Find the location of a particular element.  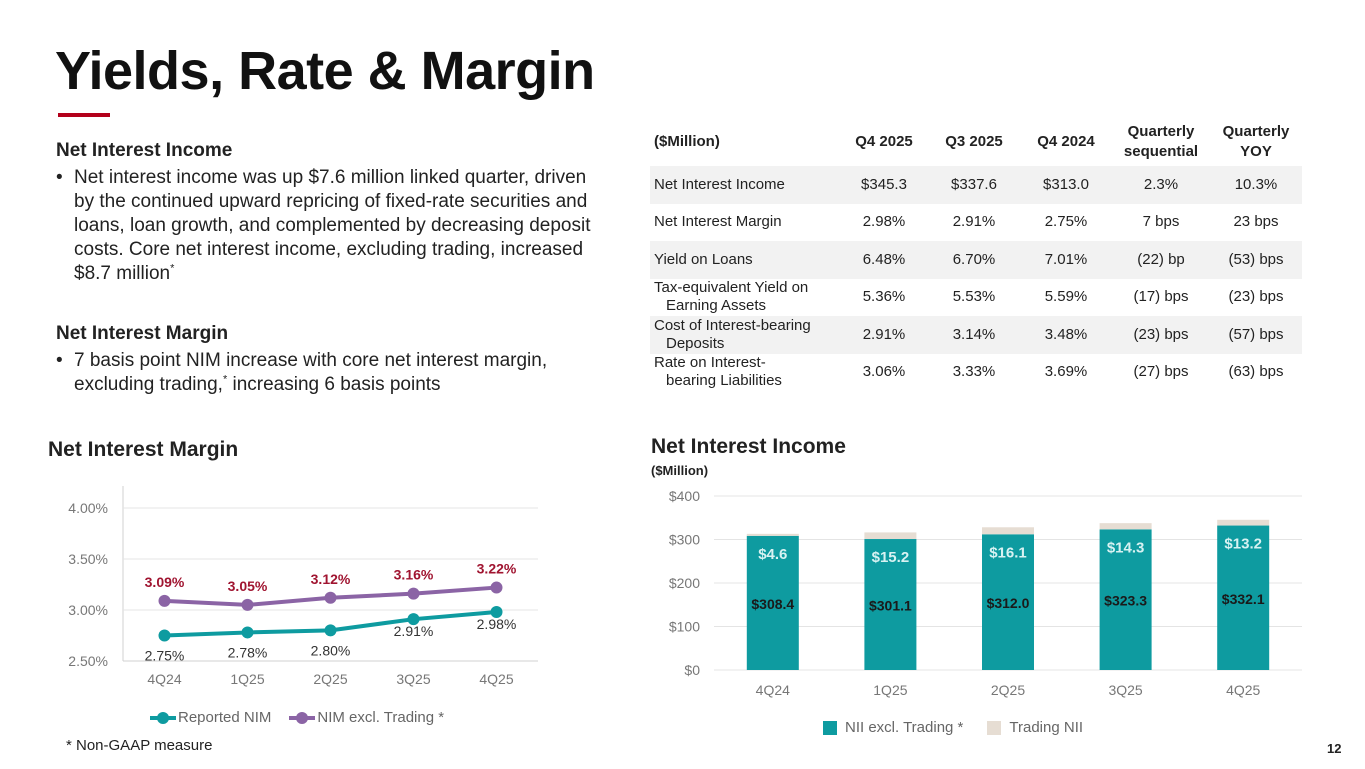

legend-label: NIM excl. Trading * is located at coordinates (381, 717).